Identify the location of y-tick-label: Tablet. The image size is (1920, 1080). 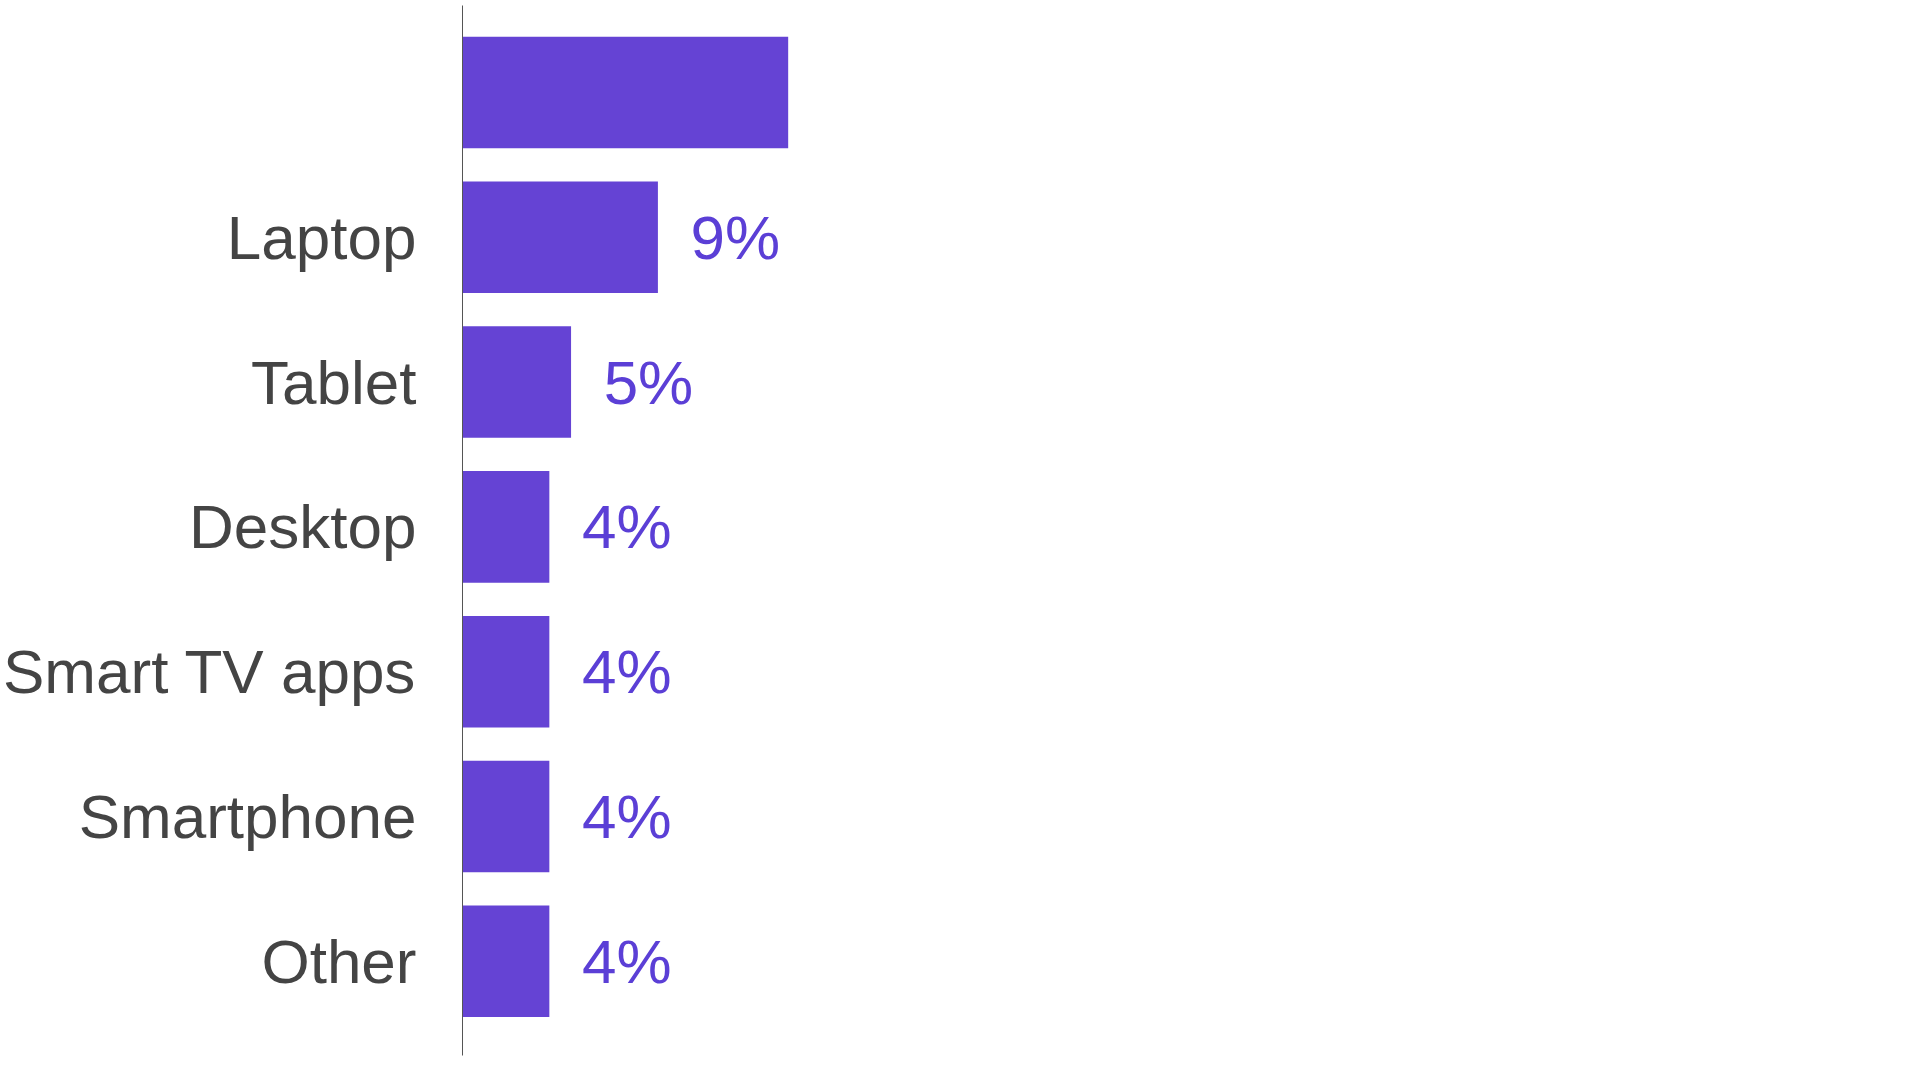
(334, 382).